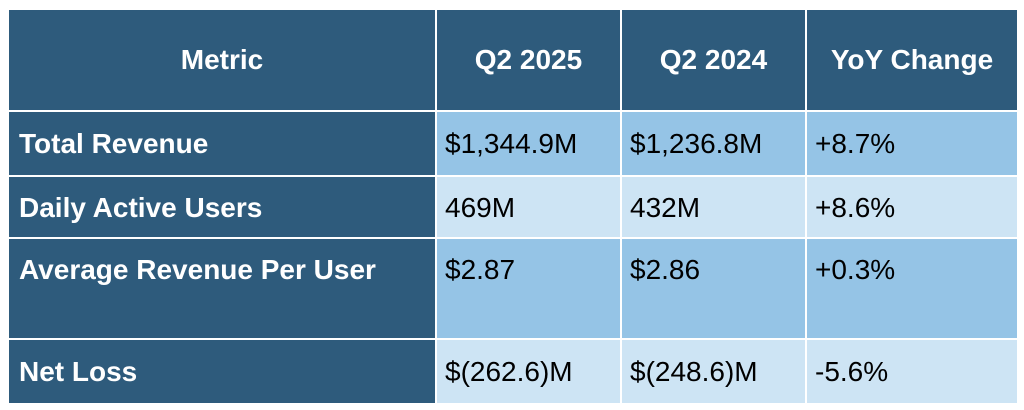  Describe the element at coordinates (912, 371) in the screenshot. I see `value-yoy-change: -5.6%` at that location.